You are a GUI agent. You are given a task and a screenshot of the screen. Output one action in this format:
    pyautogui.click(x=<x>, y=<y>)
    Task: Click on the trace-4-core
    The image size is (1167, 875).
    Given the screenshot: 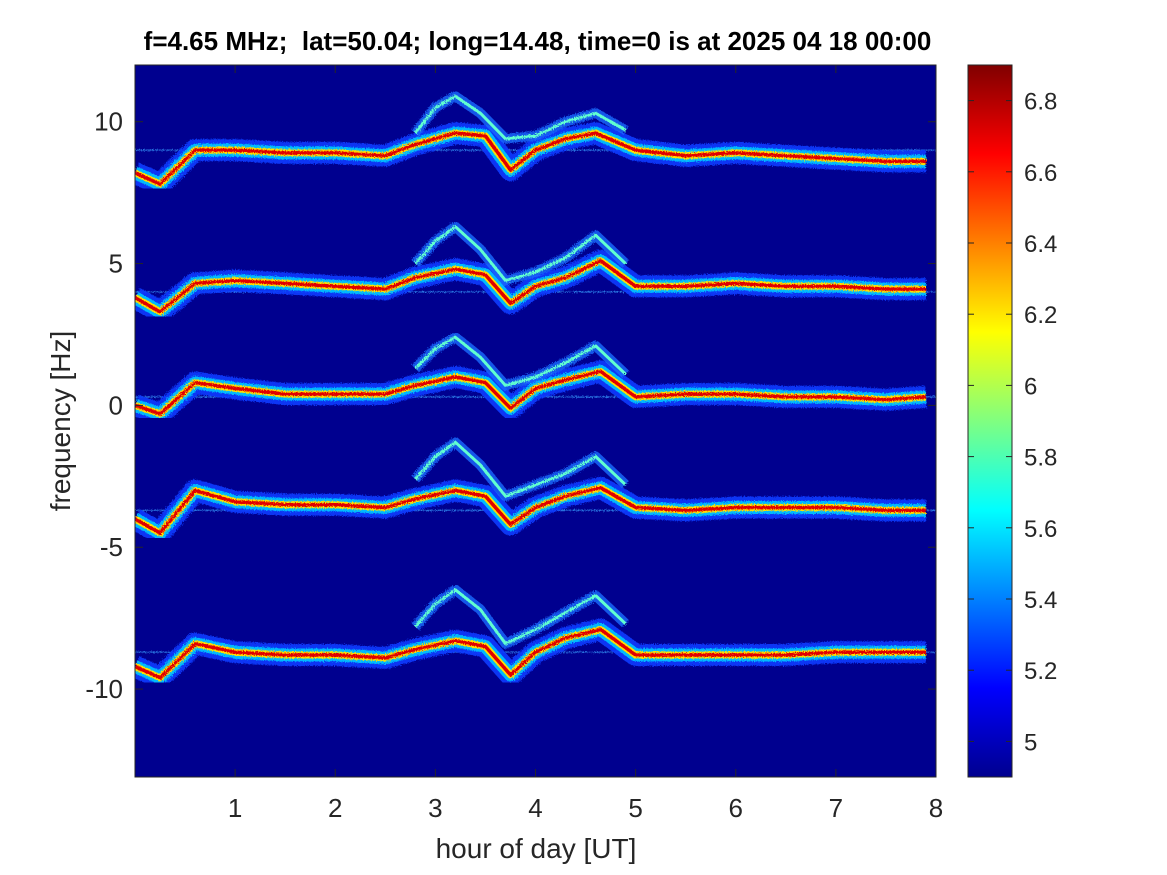 What is the action you would take?
    pyautogui.click(x=530, y=510)
    